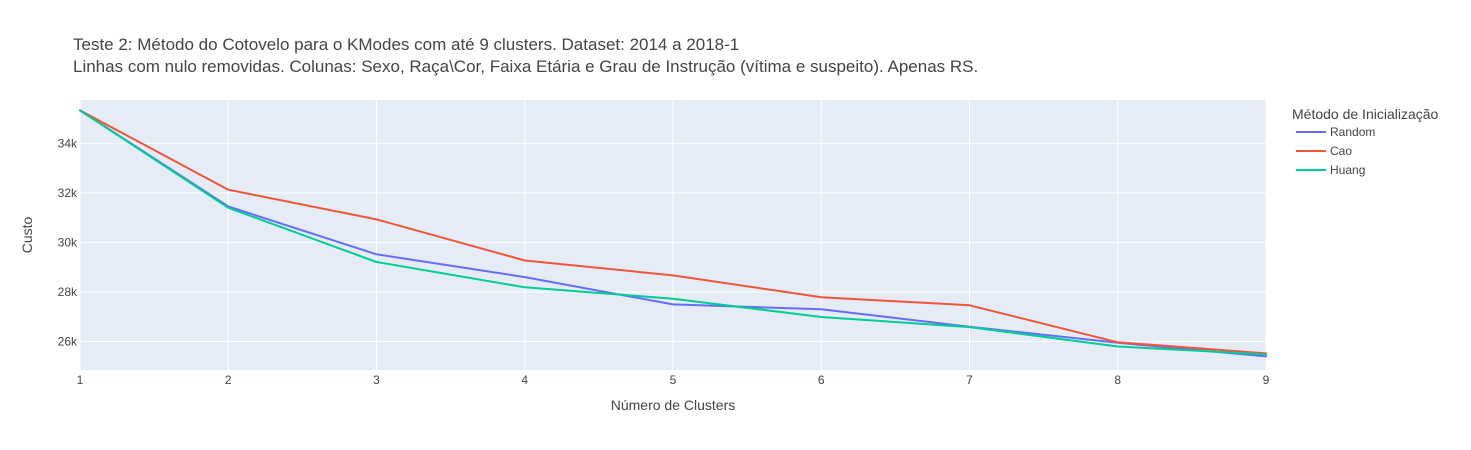  I want to click on y-tick-label: 30k, so click(68, 242).